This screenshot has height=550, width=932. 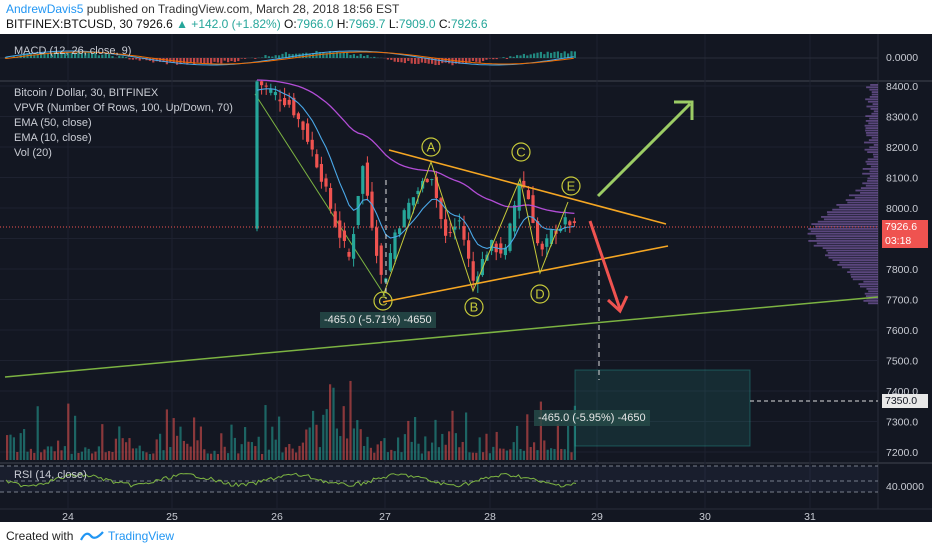 I want to click on down-trendline, so click(x=320, y=195).